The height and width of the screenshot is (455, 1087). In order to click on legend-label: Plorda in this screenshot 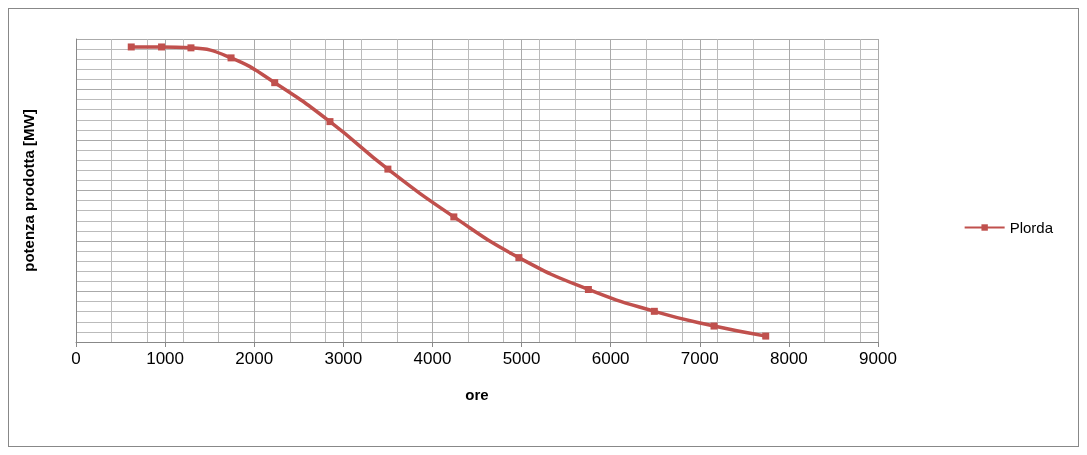, I will do `click(1031, 227)`.